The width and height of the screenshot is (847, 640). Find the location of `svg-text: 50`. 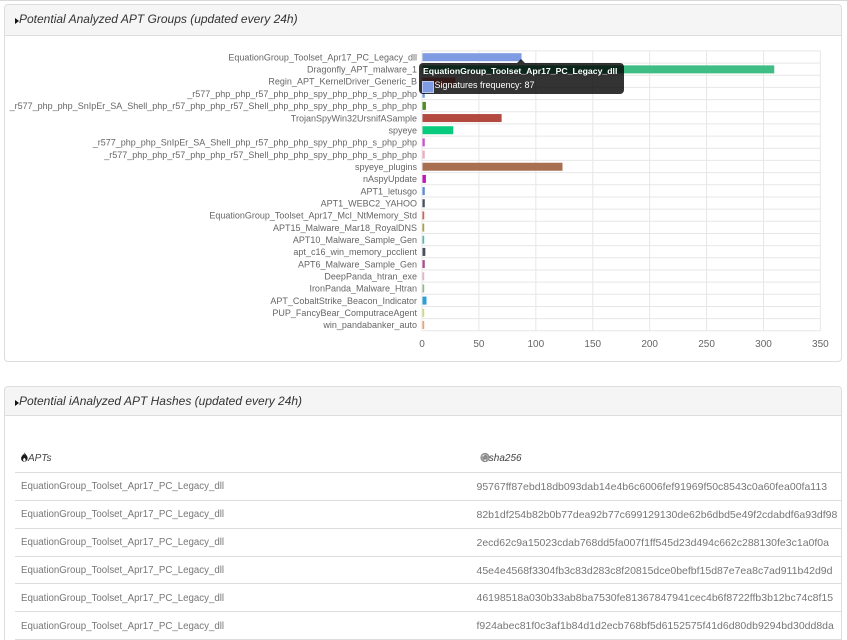

svg-text: 50 is located at coordinates (479, 344).